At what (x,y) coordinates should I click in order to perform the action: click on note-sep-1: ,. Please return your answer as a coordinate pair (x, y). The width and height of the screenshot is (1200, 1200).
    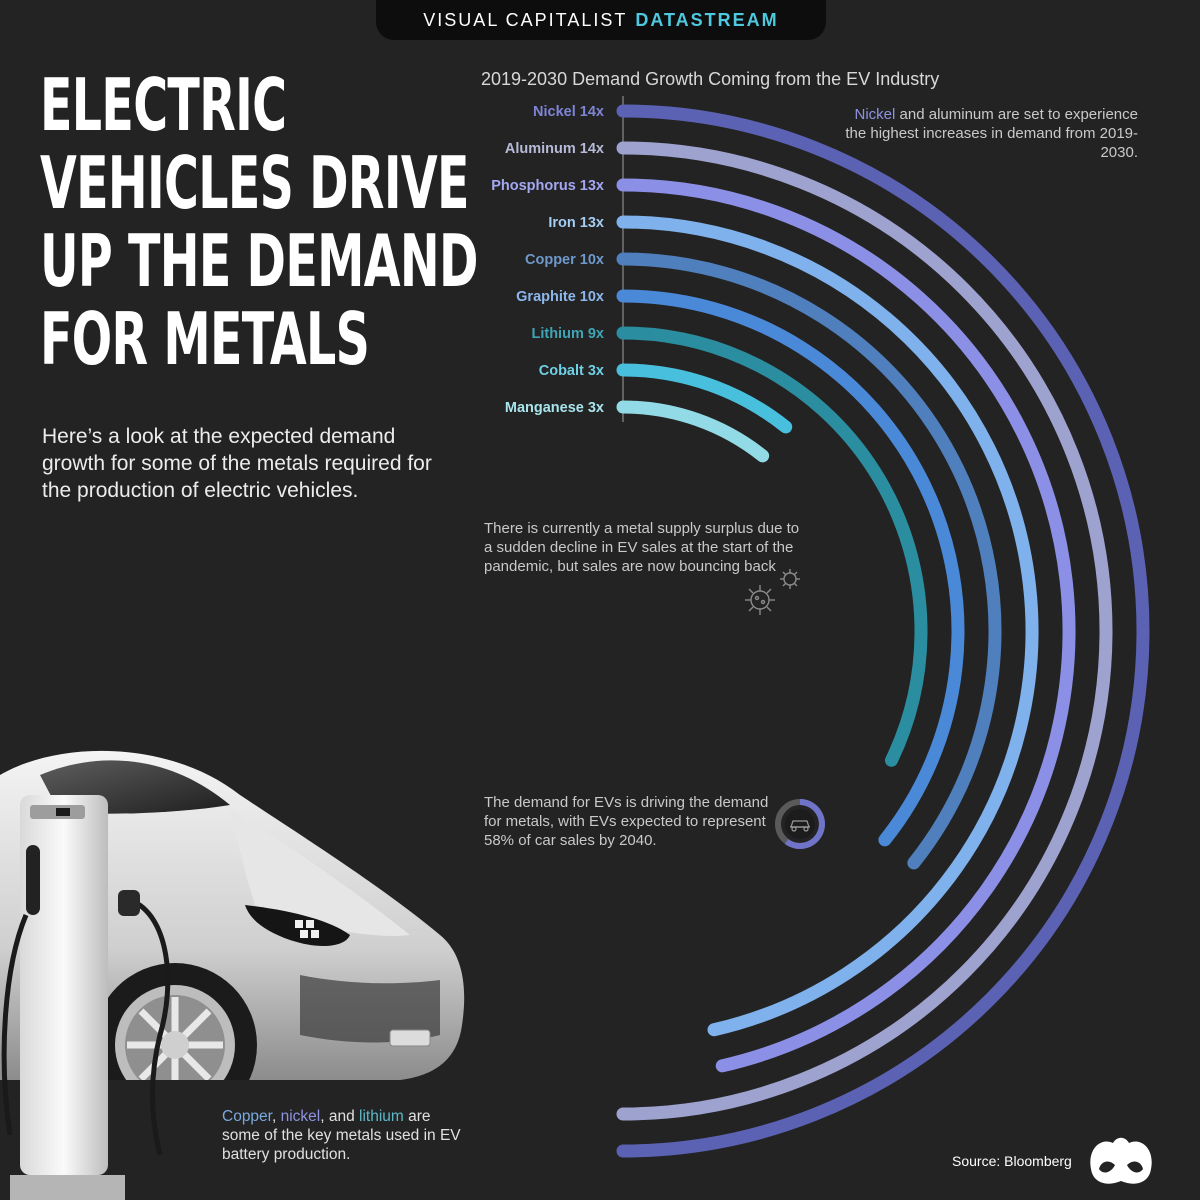
    Looking at the image, I should click on (276, 1116).